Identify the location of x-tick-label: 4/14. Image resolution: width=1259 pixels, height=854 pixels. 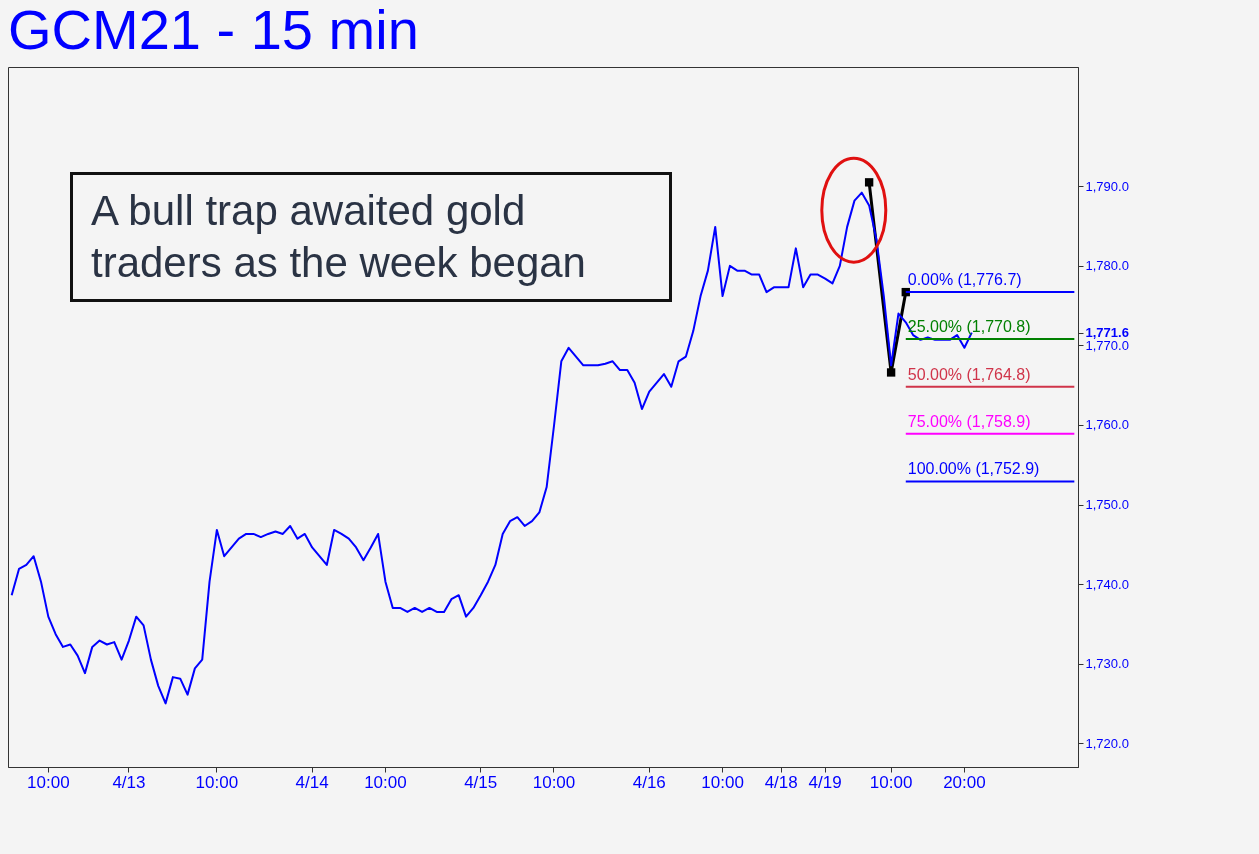
(312, 782).